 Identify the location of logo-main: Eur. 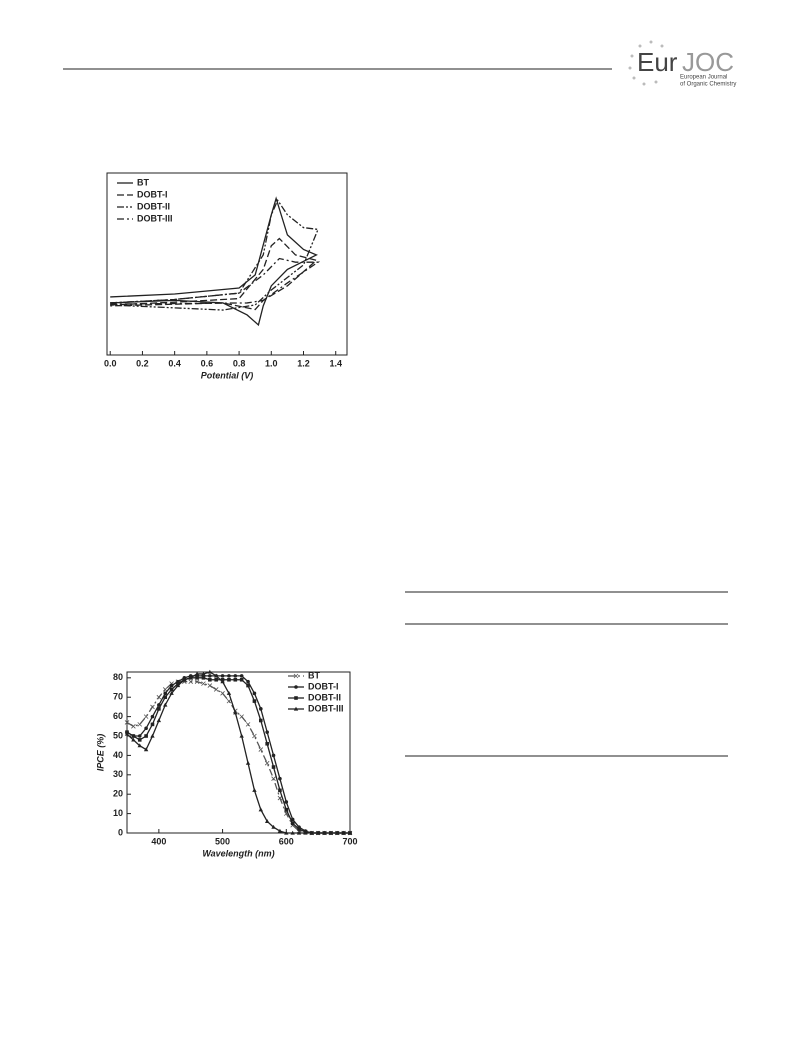
(657, 62).